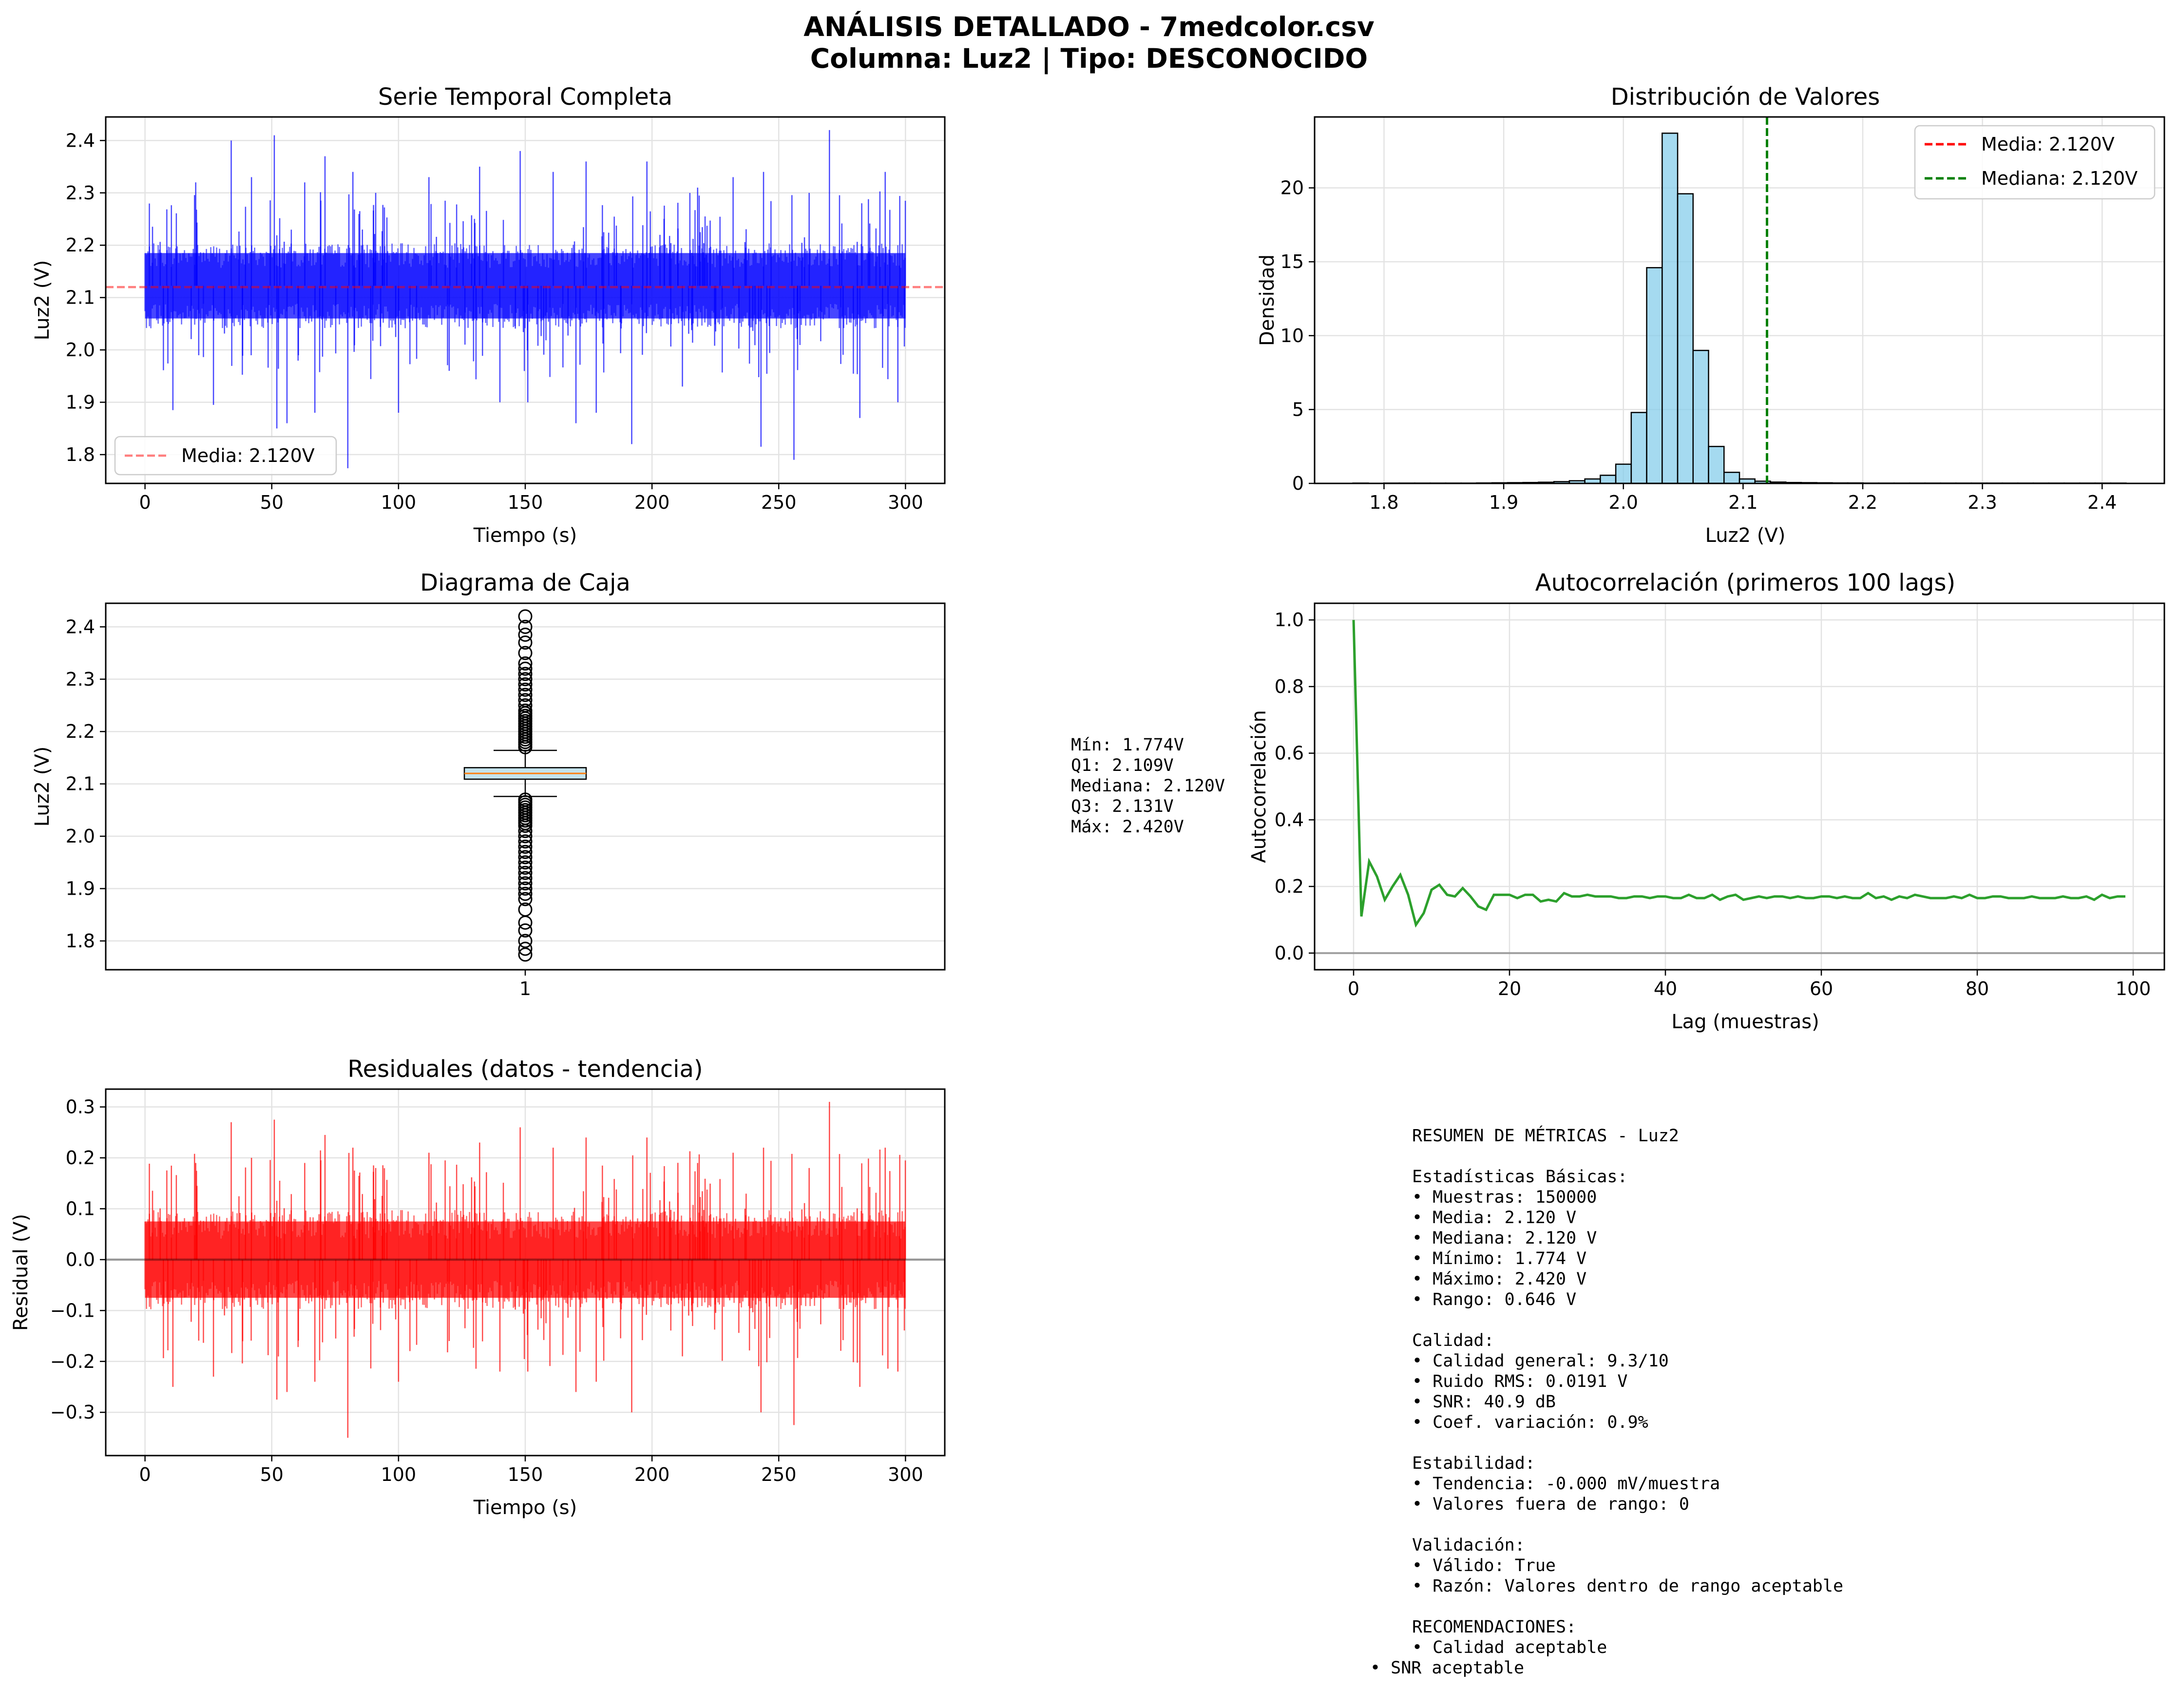 This screenshot has height=1708, width=2178. Describe the element at coordinates (1298, 410) in the screenshot. I see `y-tick-label: 5` at that location.